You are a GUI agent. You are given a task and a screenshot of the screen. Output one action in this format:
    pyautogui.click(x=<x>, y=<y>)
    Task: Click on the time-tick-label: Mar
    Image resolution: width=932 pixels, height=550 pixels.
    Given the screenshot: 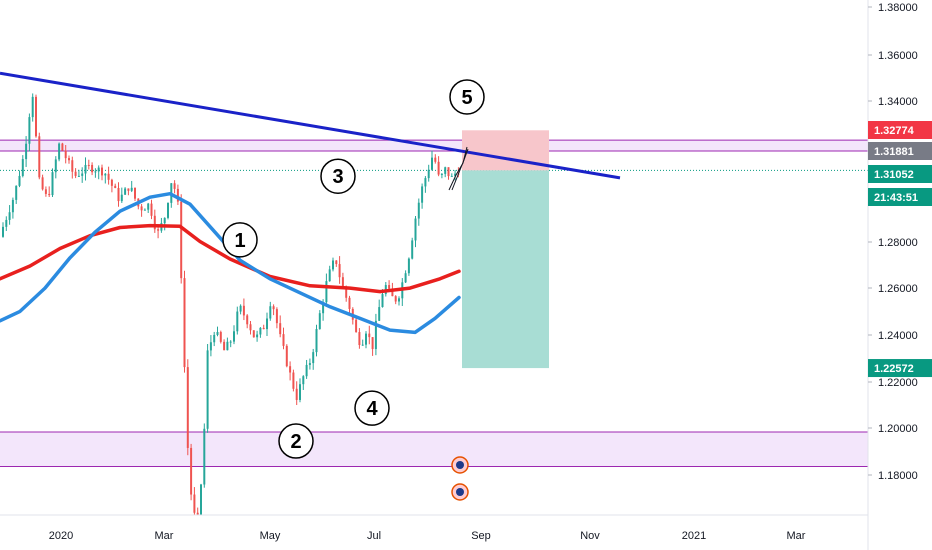 What is the action you would take?
    pyautogui.click(x=164, y=536)
    